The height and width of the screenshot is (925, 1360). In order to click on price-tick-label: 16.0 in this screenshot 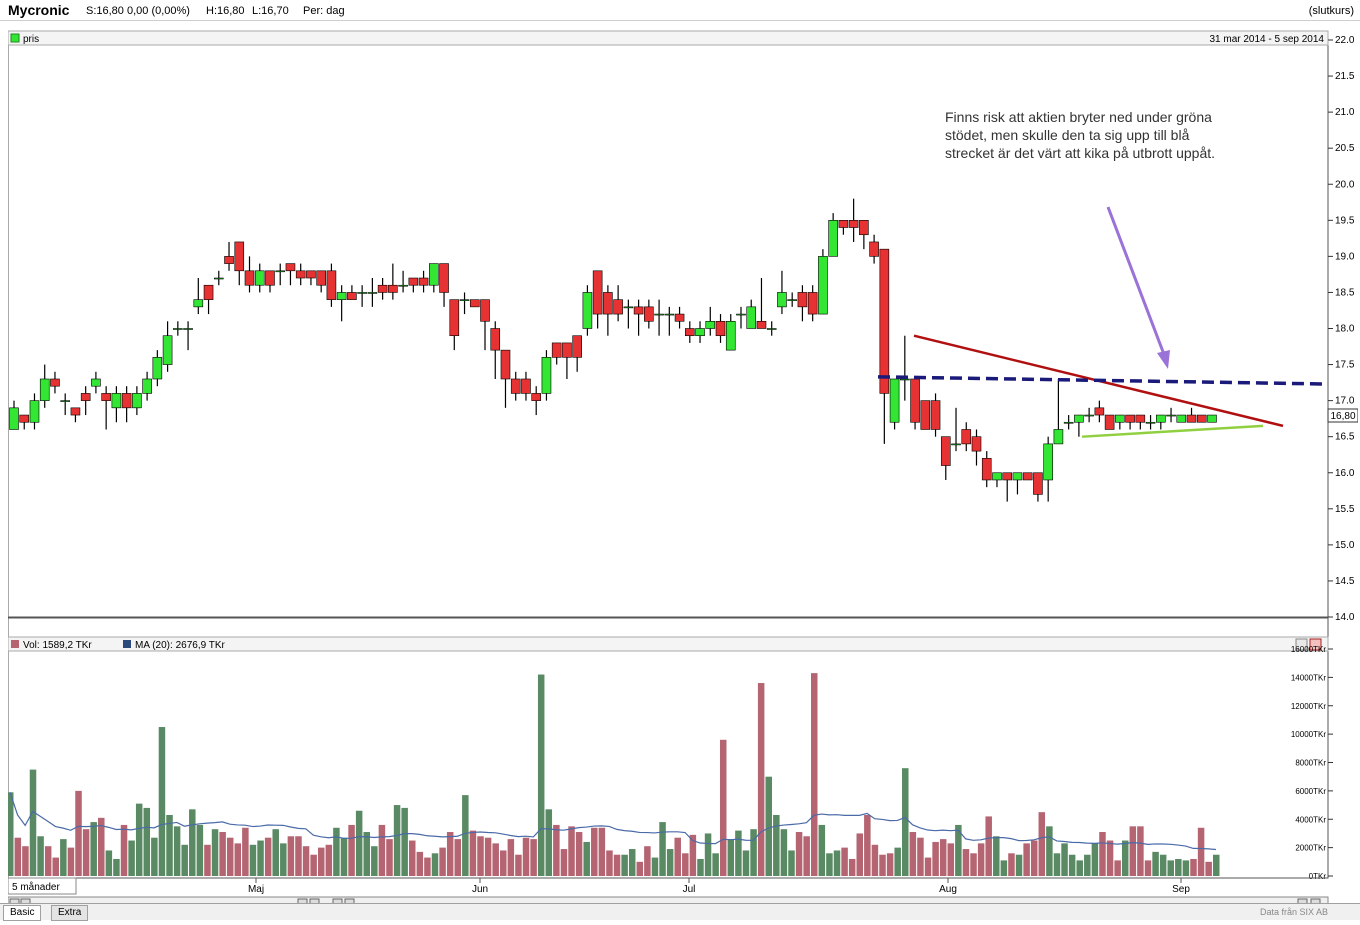, I will do `click(1345, 473)`.